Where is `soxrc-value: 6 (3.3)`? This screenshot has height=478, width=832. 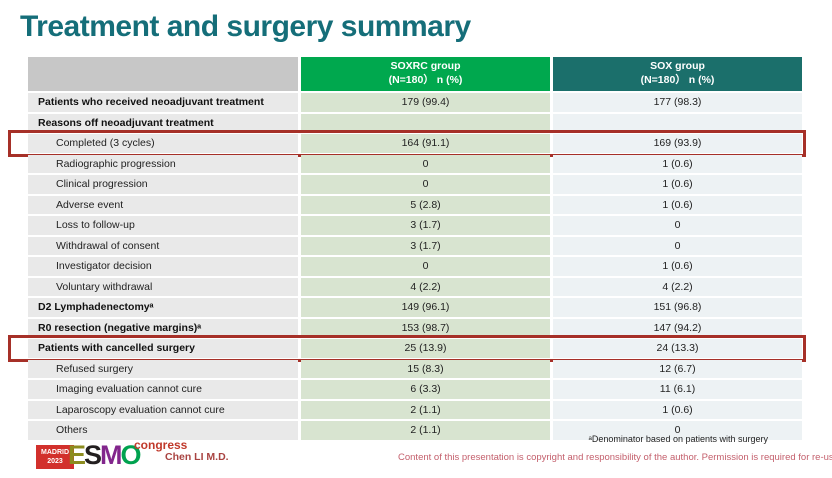 soxrc-value: 6 (3.3) is located at coordinates (425, 389).